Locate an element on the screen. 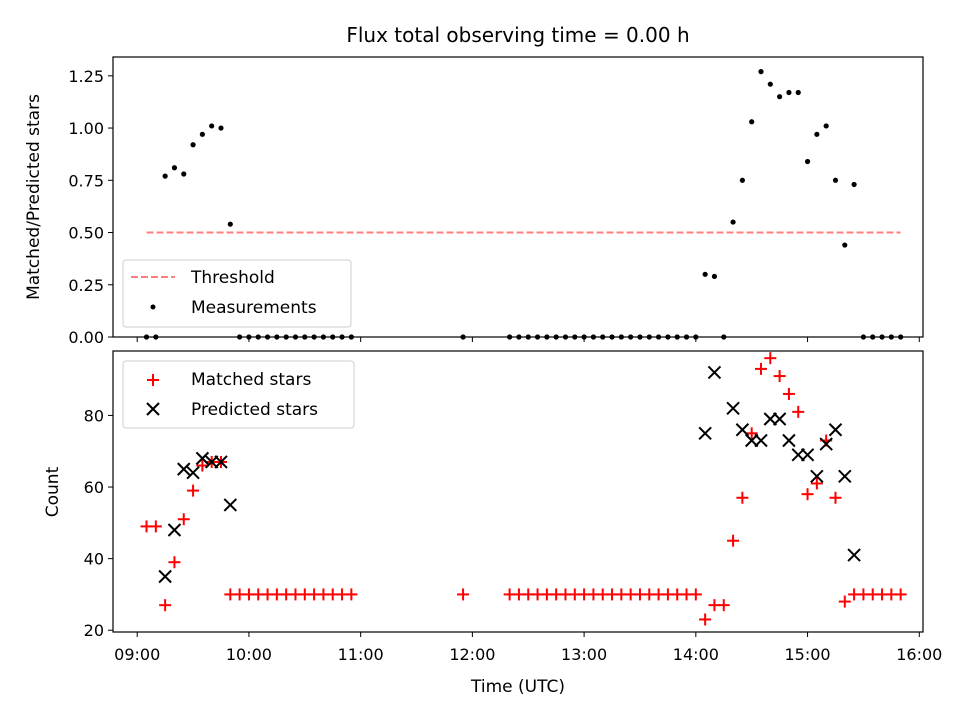  predicted-stars-legend-swatch is located at coordinates (153, 409).